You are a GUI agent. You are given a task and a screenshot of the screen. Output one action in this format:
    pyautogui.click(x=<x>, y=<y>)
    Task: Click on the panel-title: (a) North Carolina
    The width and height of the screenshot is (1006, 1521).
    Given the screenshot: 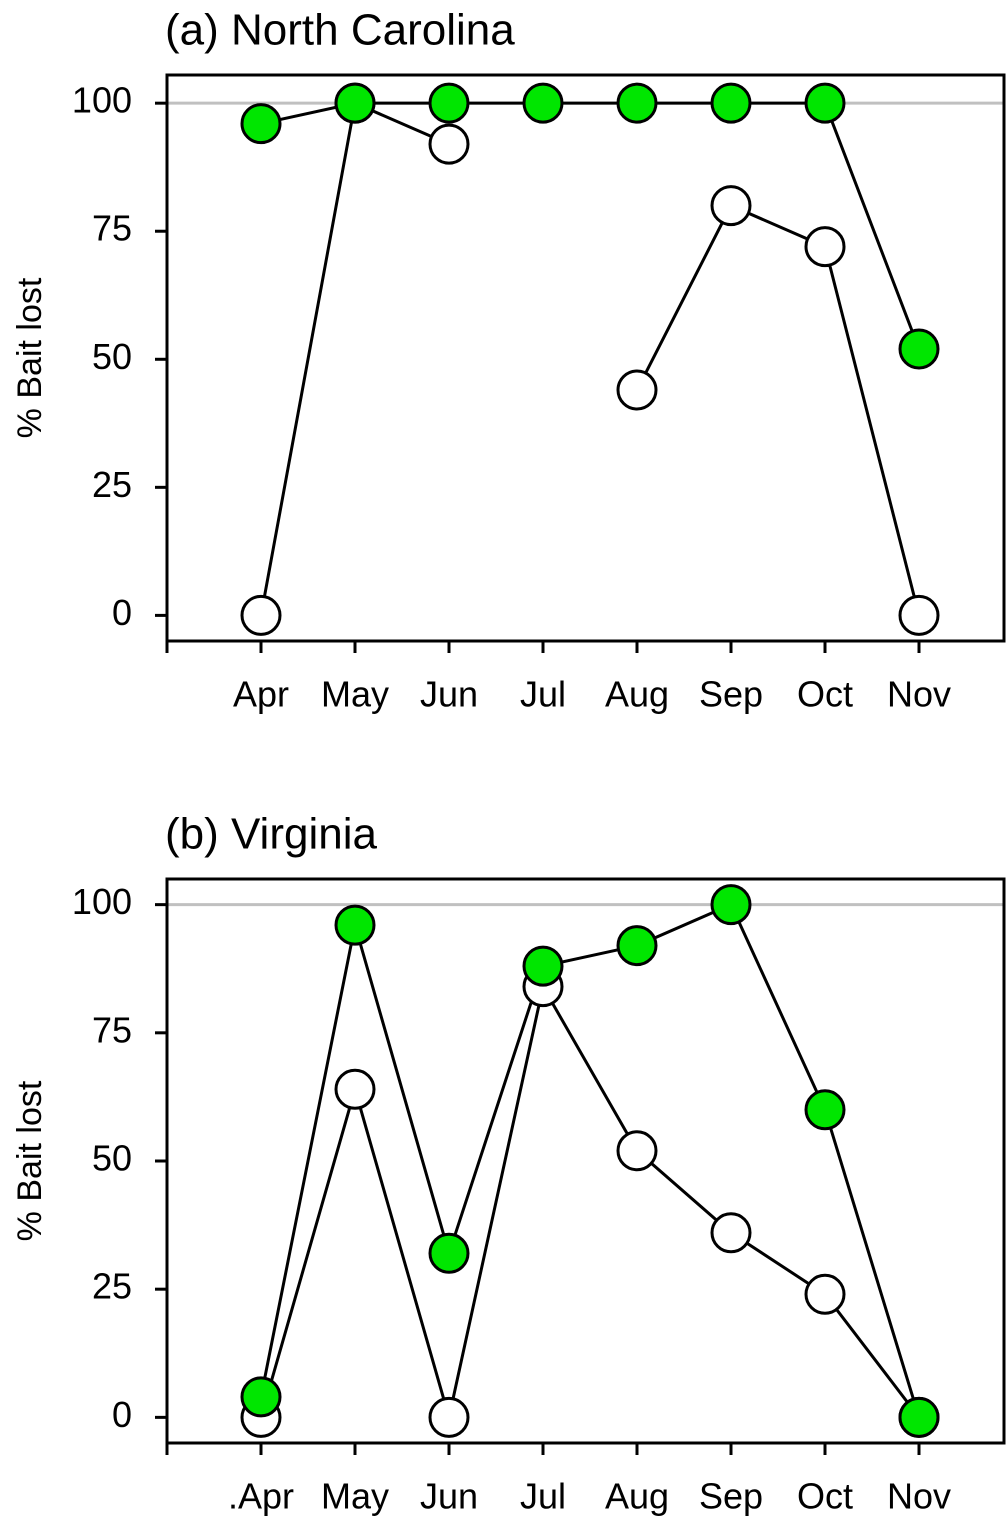 What is the action you would take?
    pyautogui.click(x=340, y=30)
    